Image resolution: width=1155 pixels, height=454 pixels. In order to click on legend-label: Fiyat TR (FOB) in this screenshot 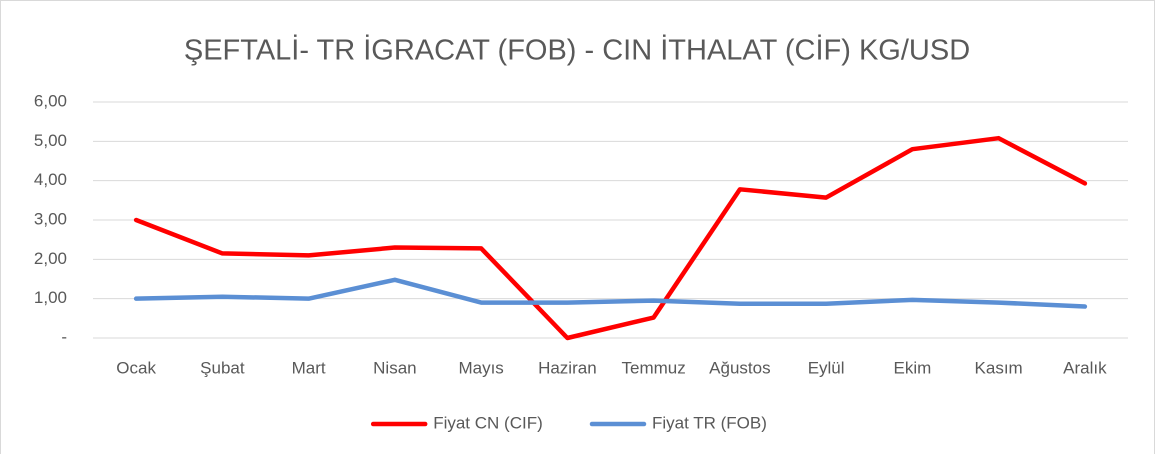, I will do `click(709, 422)`.